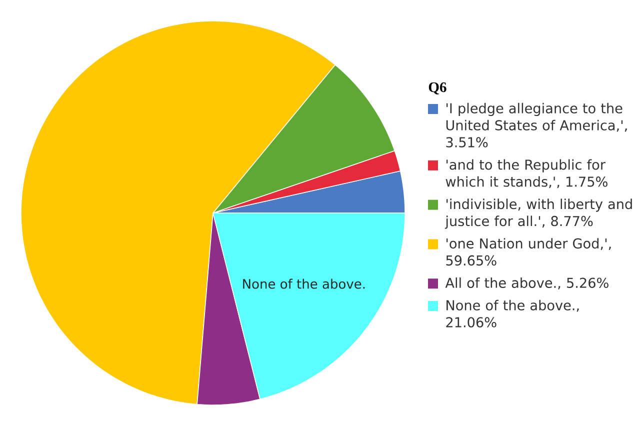 This screenshot has width=637, height=425. I want to click on legend-label: 'indivisible, with liberty and justice for all.', 8.77%, so click(538, 213).